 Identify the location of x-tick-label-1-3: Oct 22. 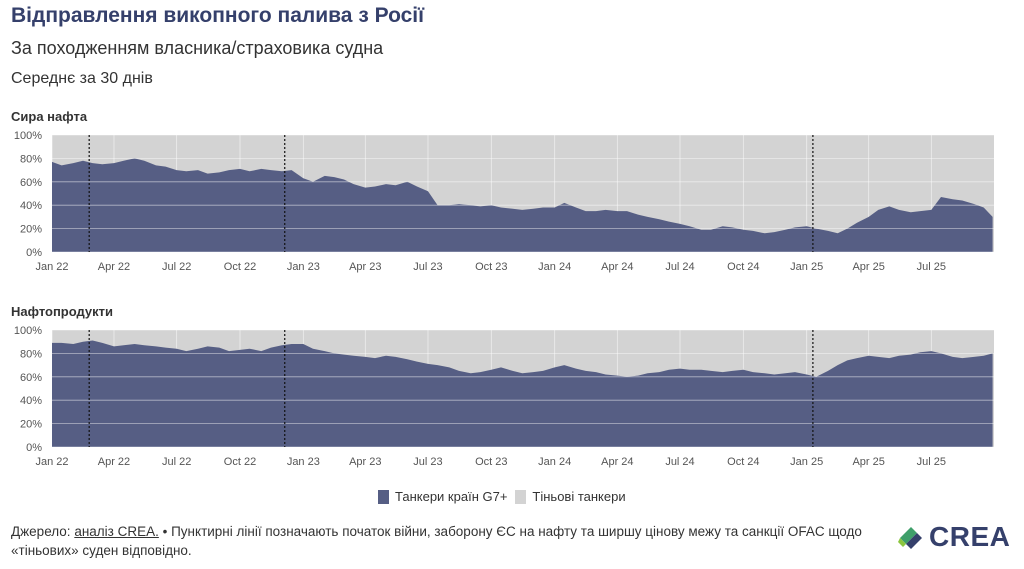
(240, 462).